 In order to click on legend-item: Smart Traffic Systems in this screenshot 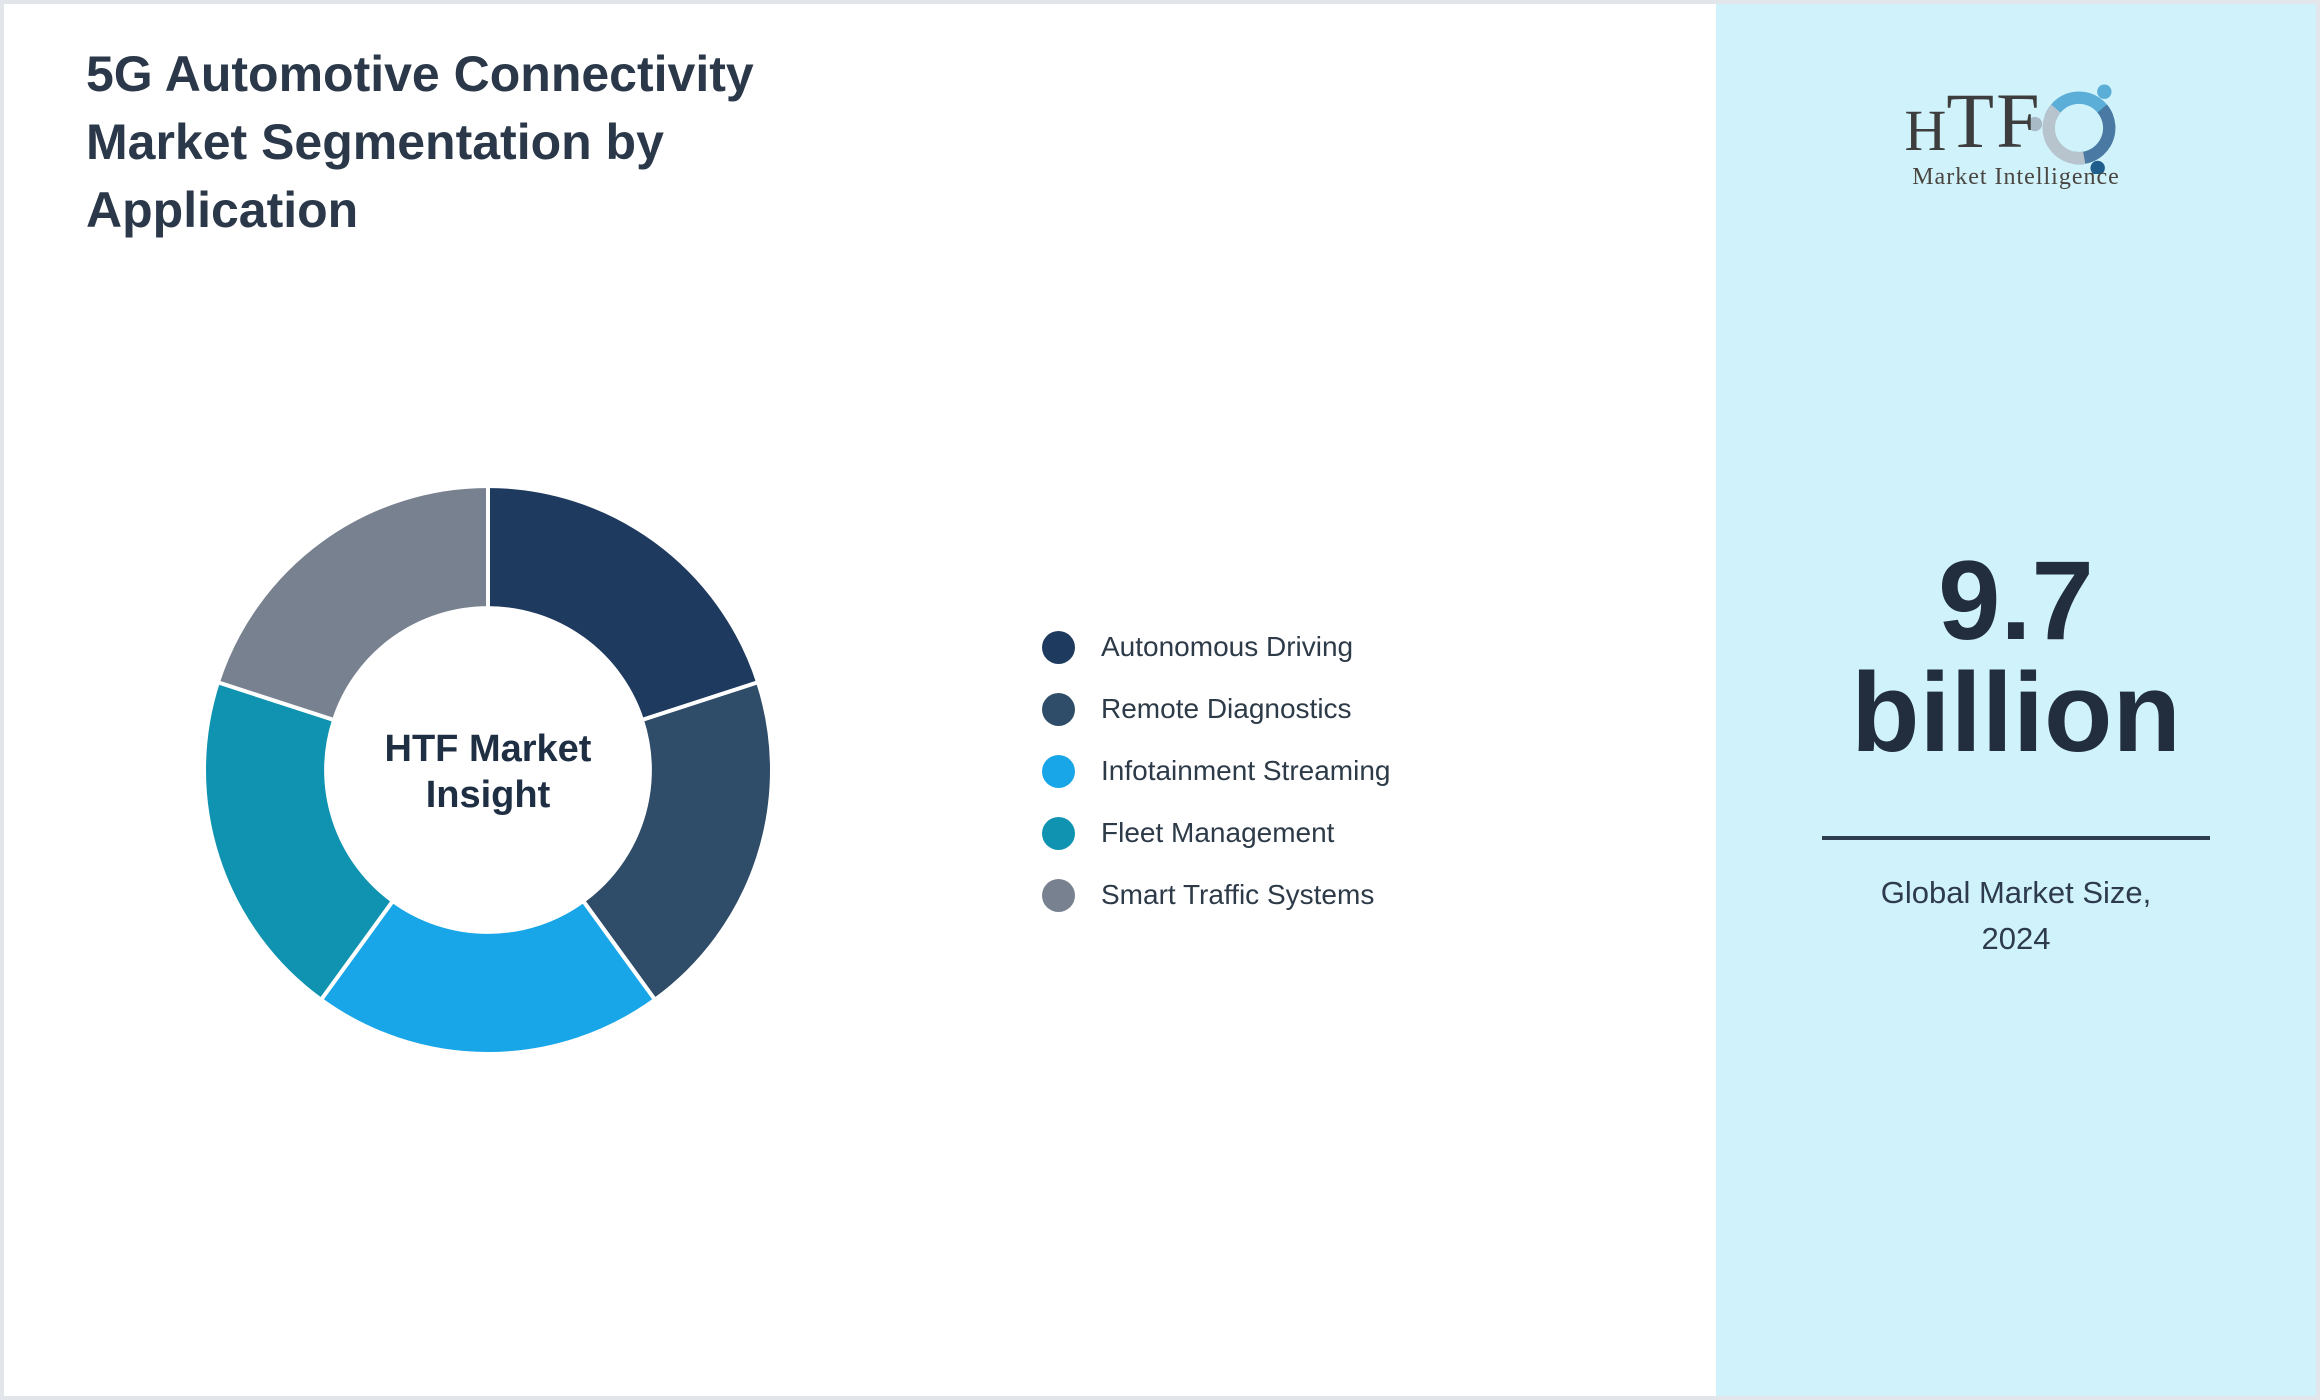, I will do `click(1216, 895)`.